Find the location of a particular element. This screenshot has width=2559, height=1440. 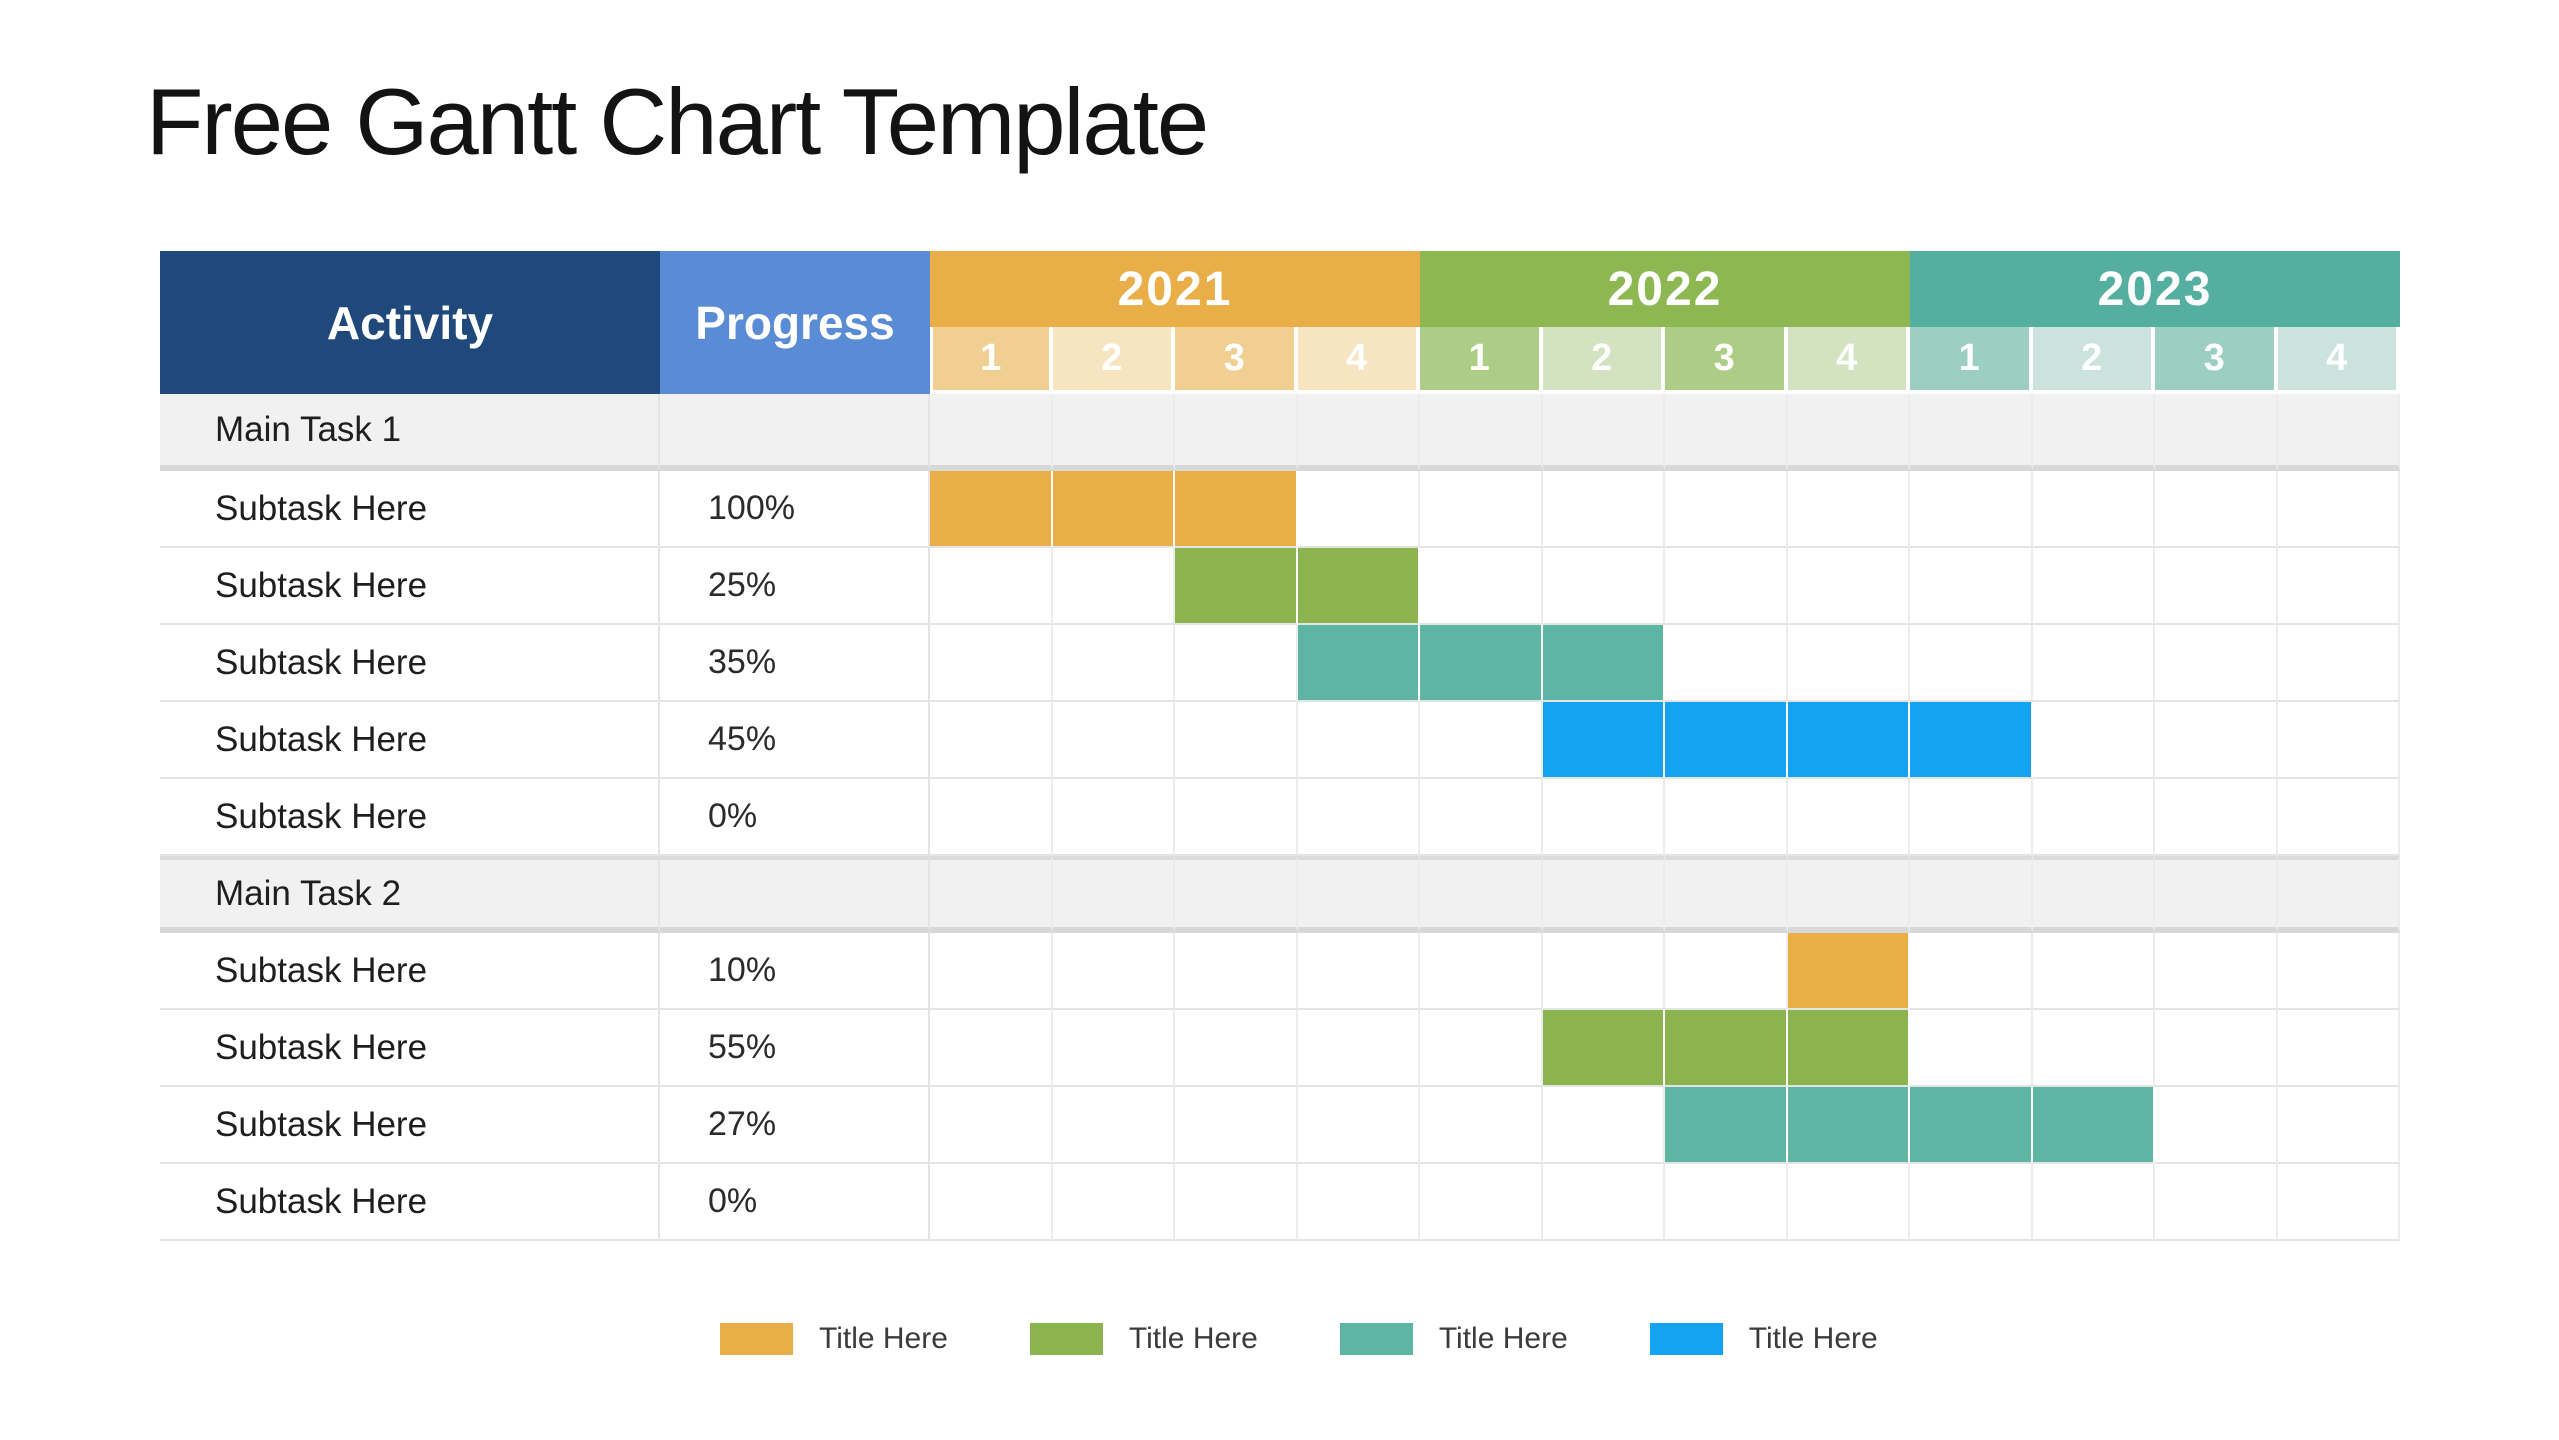

progress-cell: 55% is located at coordinates (795, 1048).